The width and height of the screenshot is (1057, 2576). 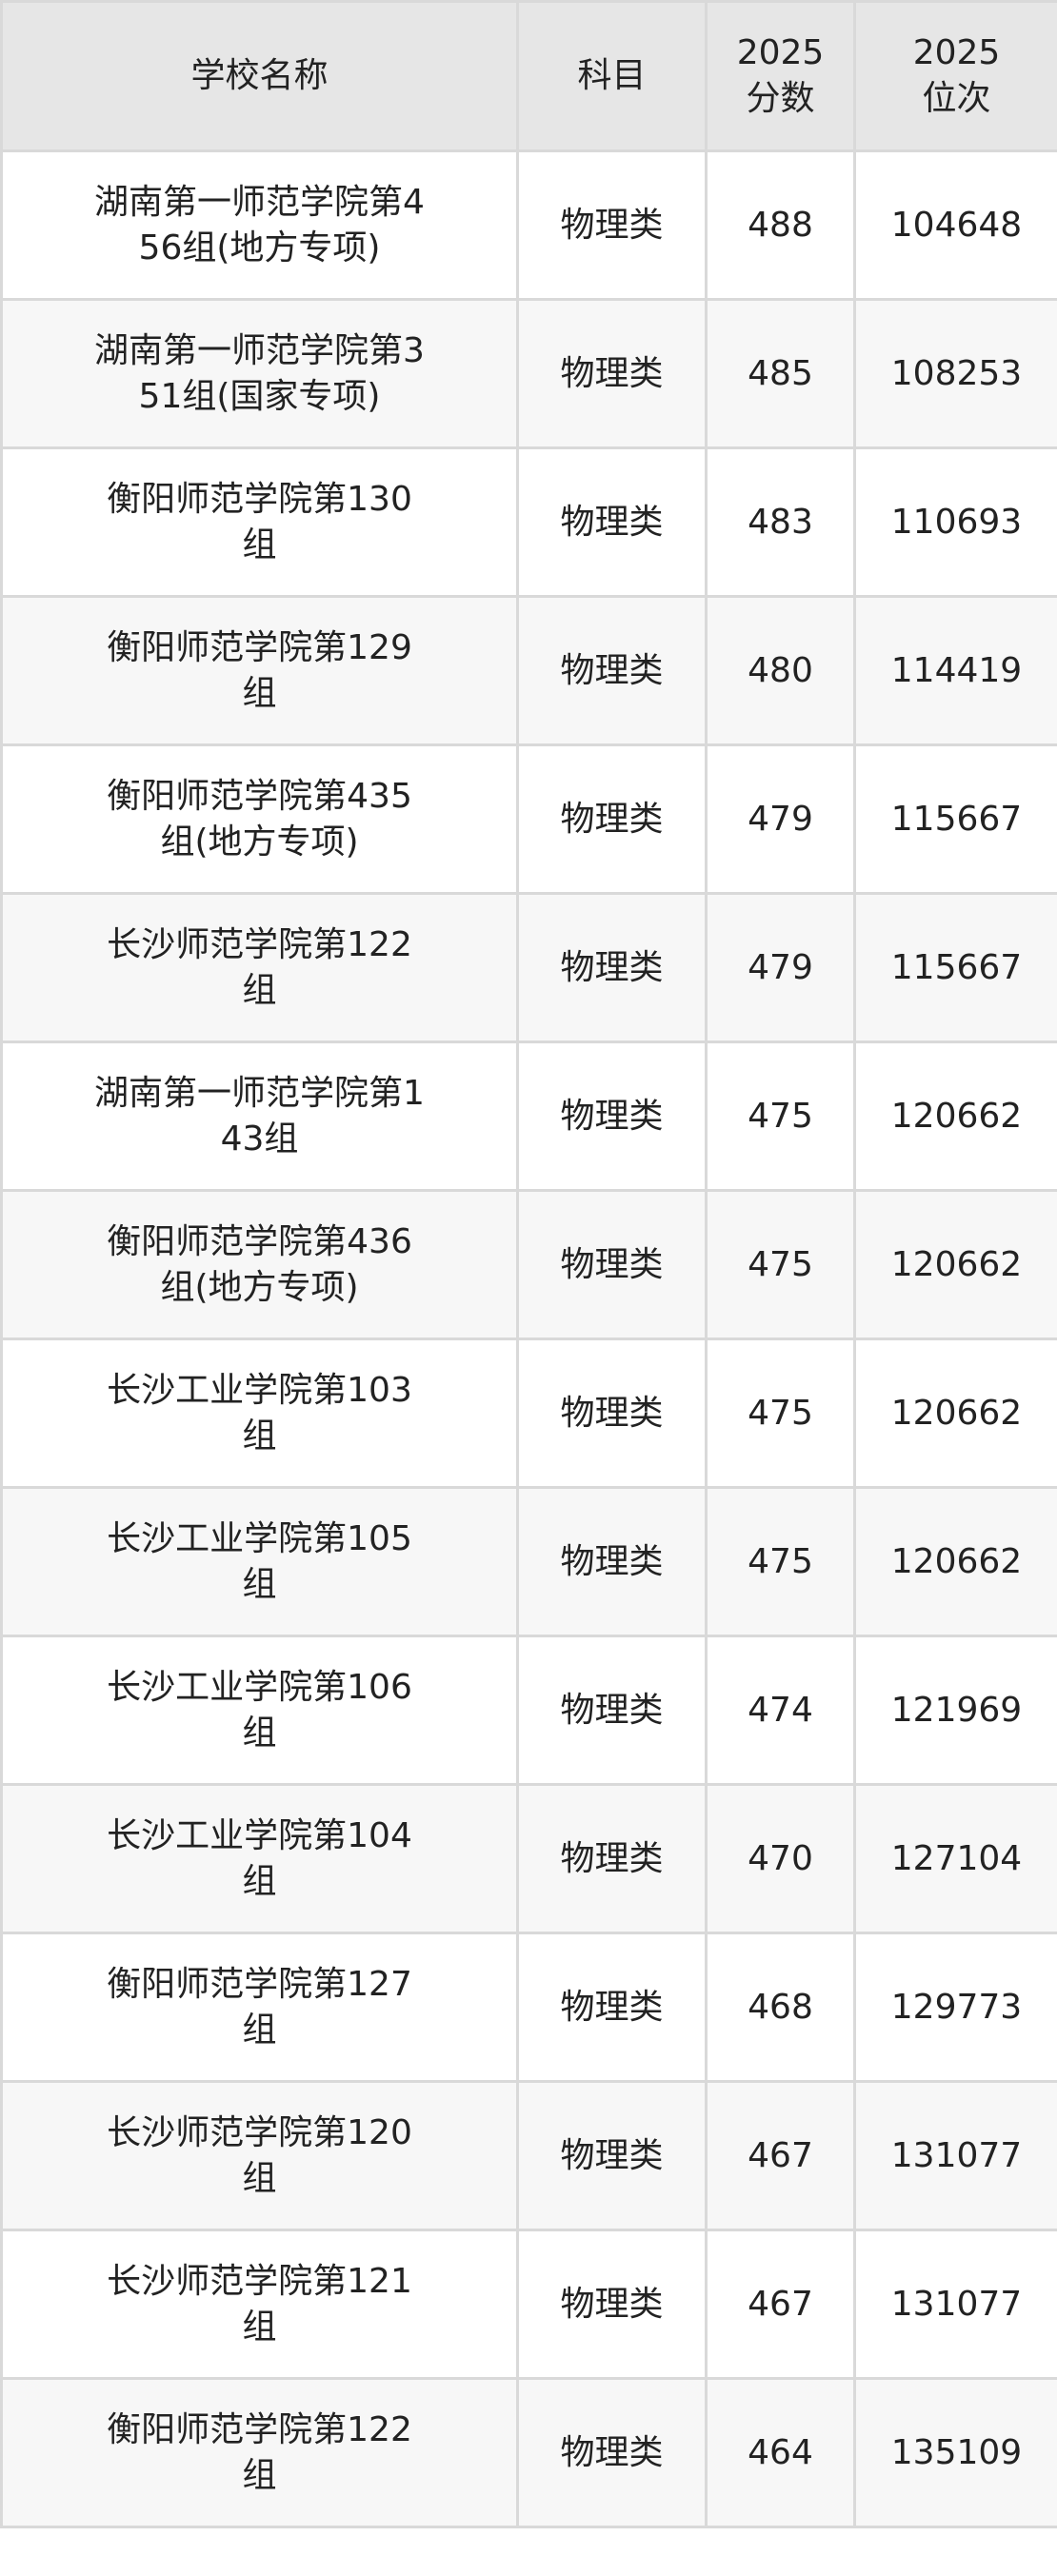 What do you see at coordinates (259, 1561) in the screenshot?
I see `school-name-cell: 长沙工业学院第105 组` at bounding box center [259, 1561].